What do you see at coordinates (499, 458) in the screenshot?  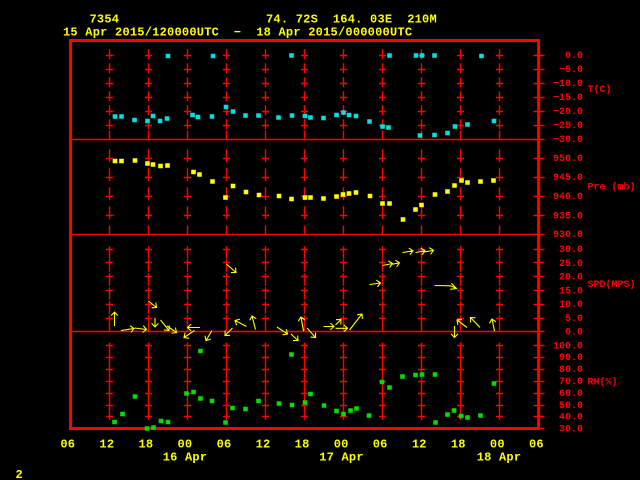 I see `svg-text: 18 Apr` at bounding box center [499, 458].